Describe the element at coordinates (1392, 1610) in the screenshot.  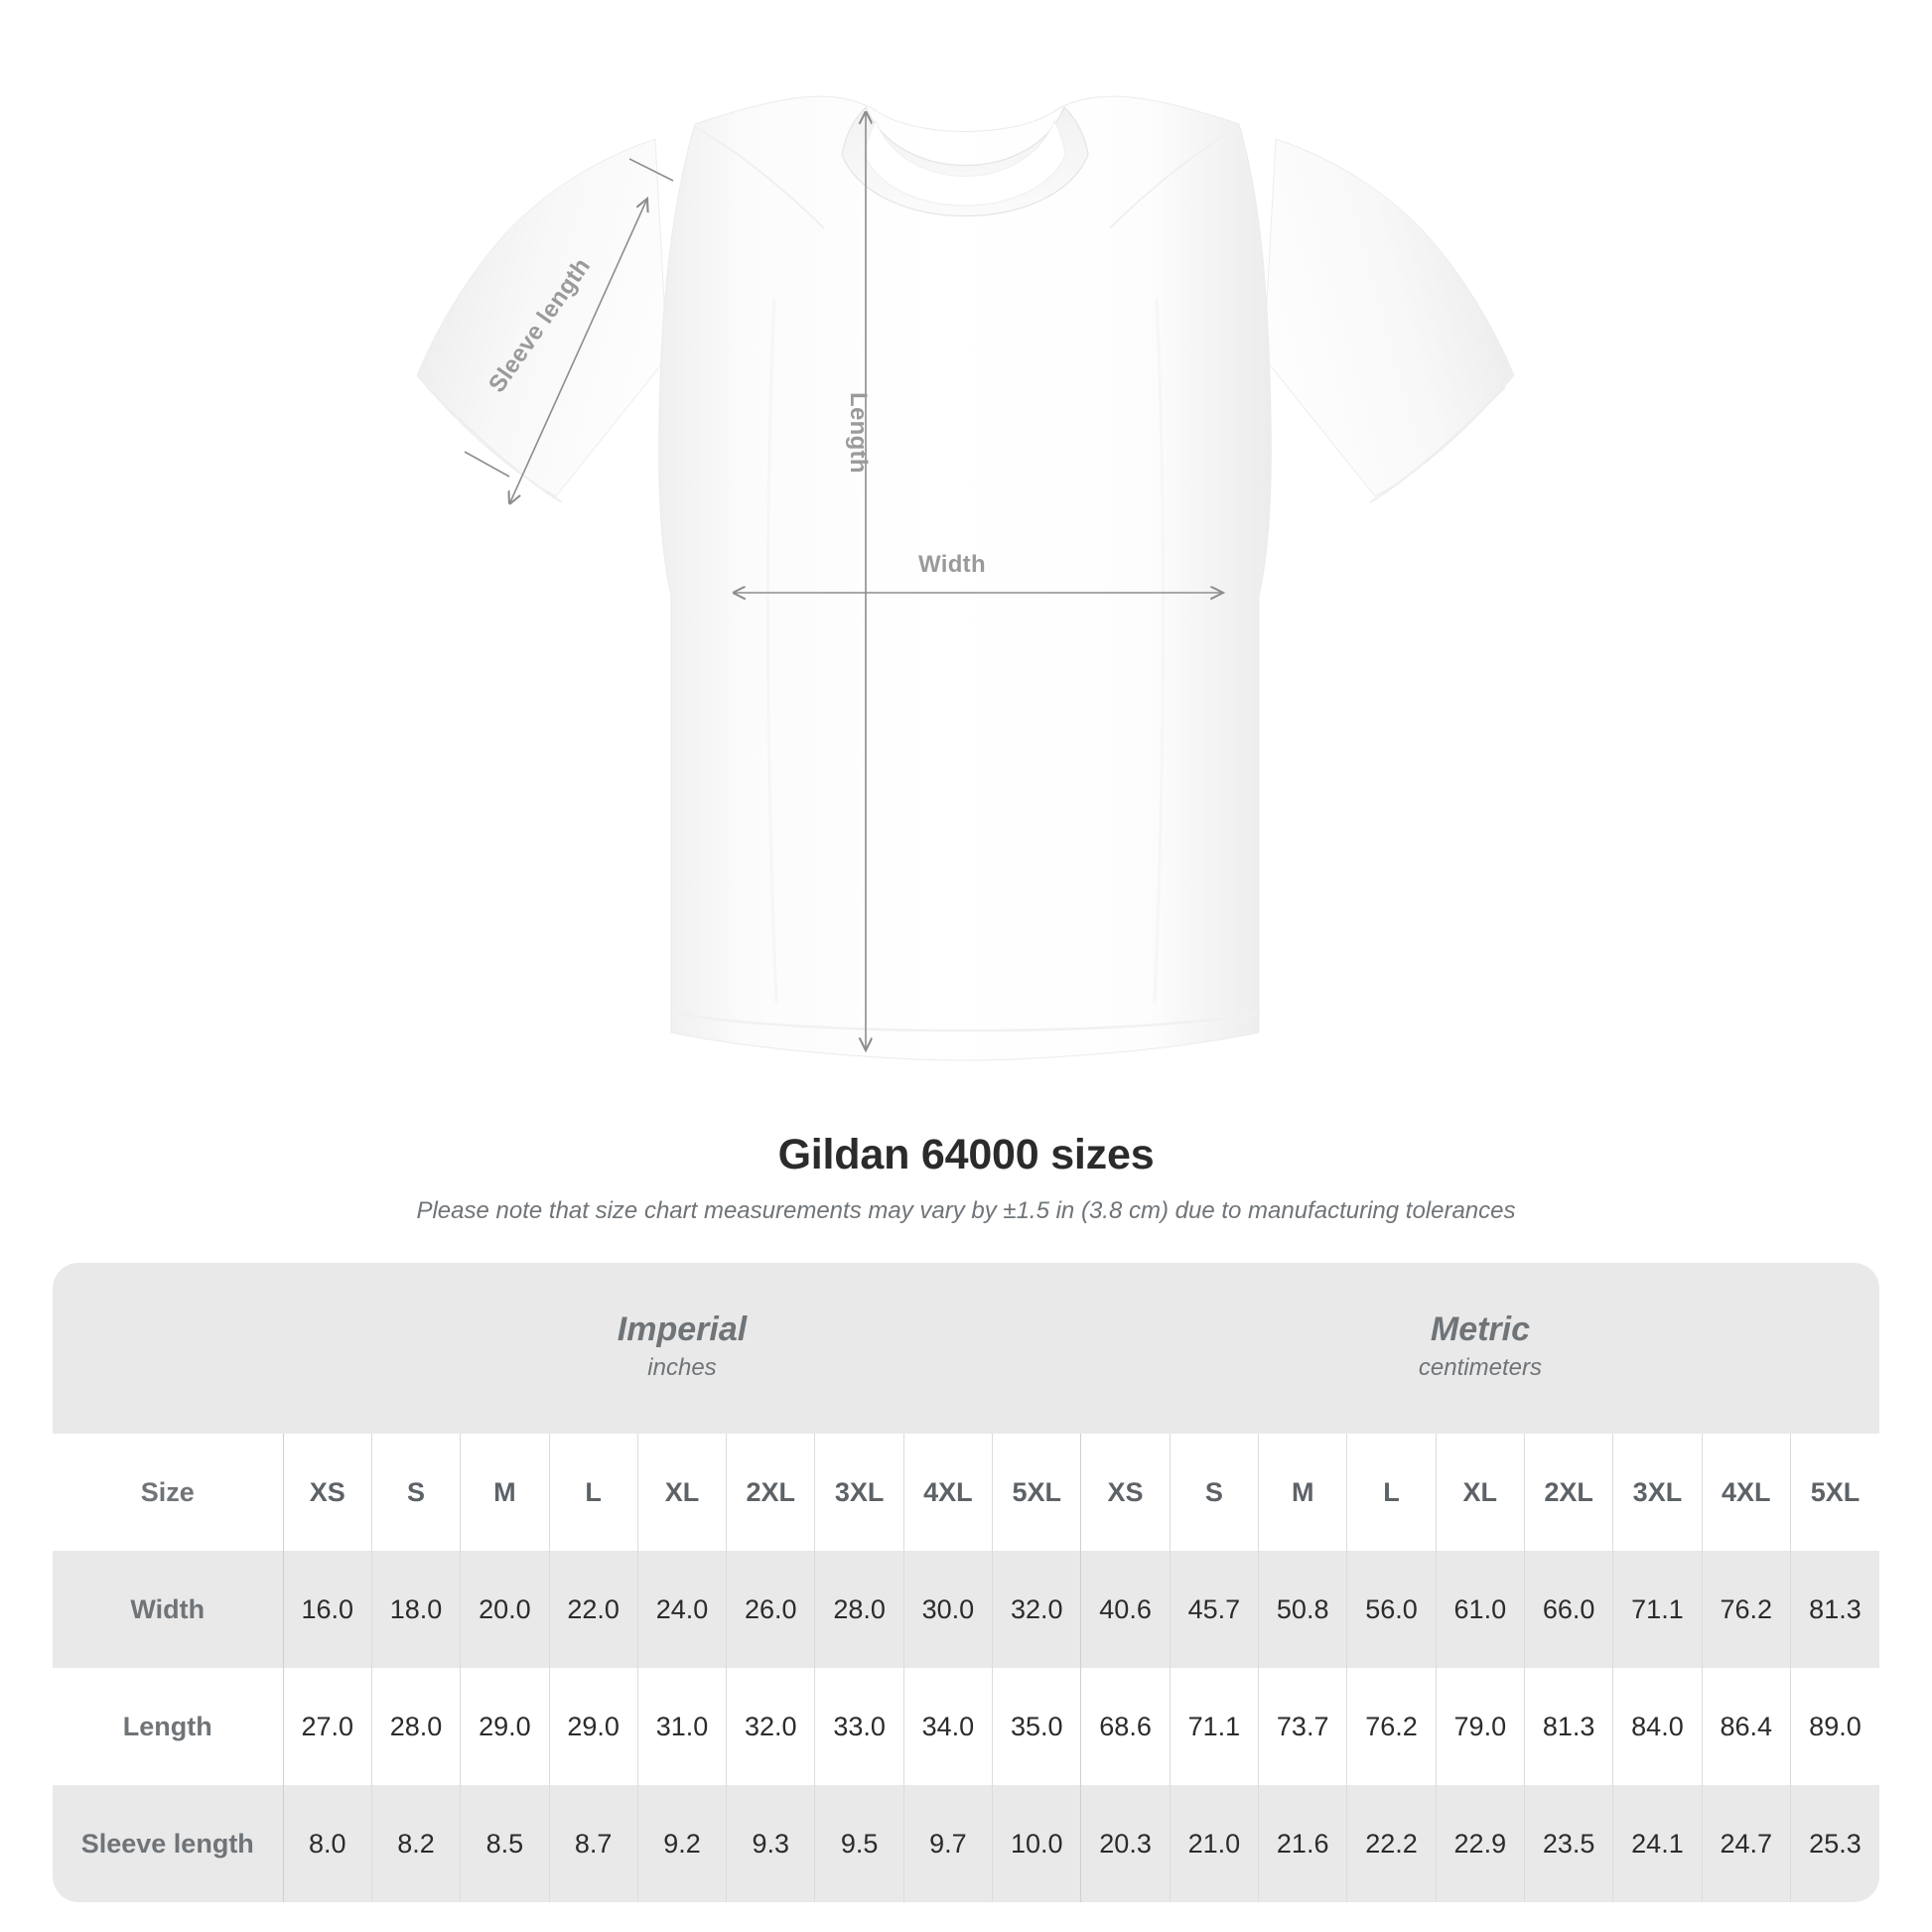
I see `measurement-cell: 56.0` at that location.